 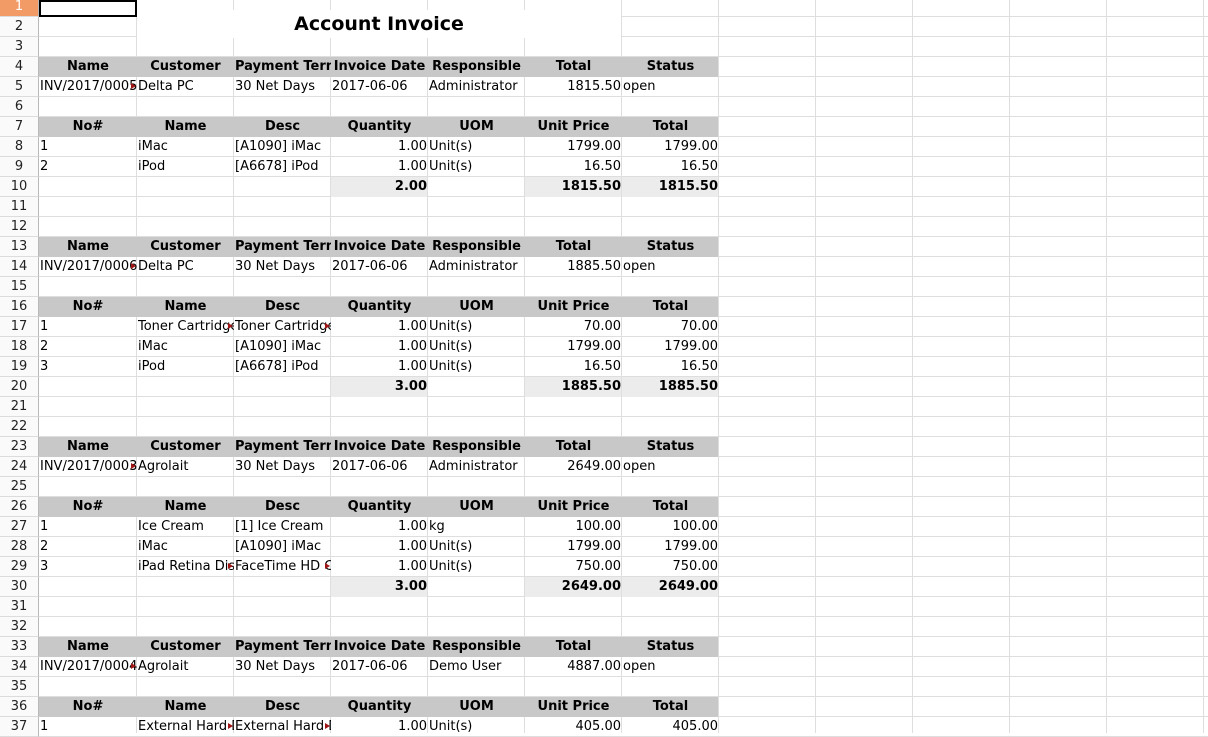 I want to click on cell-r33-c3: Payment Term, so click(x=283, y=646).